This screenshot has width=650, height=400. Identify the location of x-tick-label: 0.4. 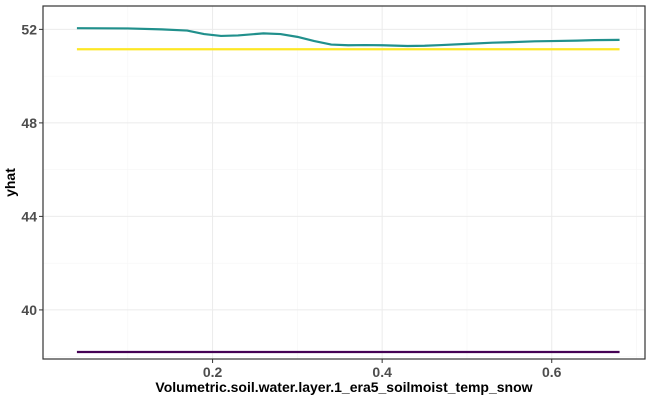
(382, 372).